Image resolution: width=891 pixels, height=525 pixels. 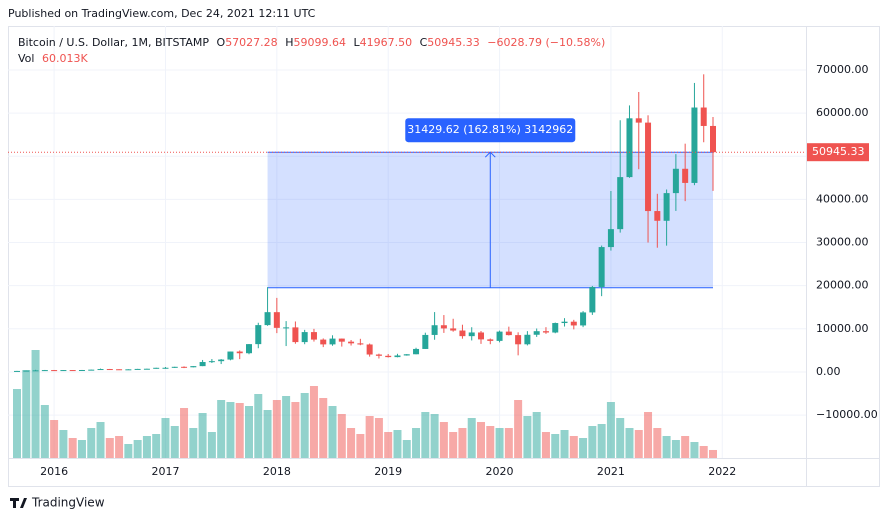 What do you see at coordinates (386, 42) in the screenshot?
I see `l-value: 41967.50` at bounding box center [386, 42].